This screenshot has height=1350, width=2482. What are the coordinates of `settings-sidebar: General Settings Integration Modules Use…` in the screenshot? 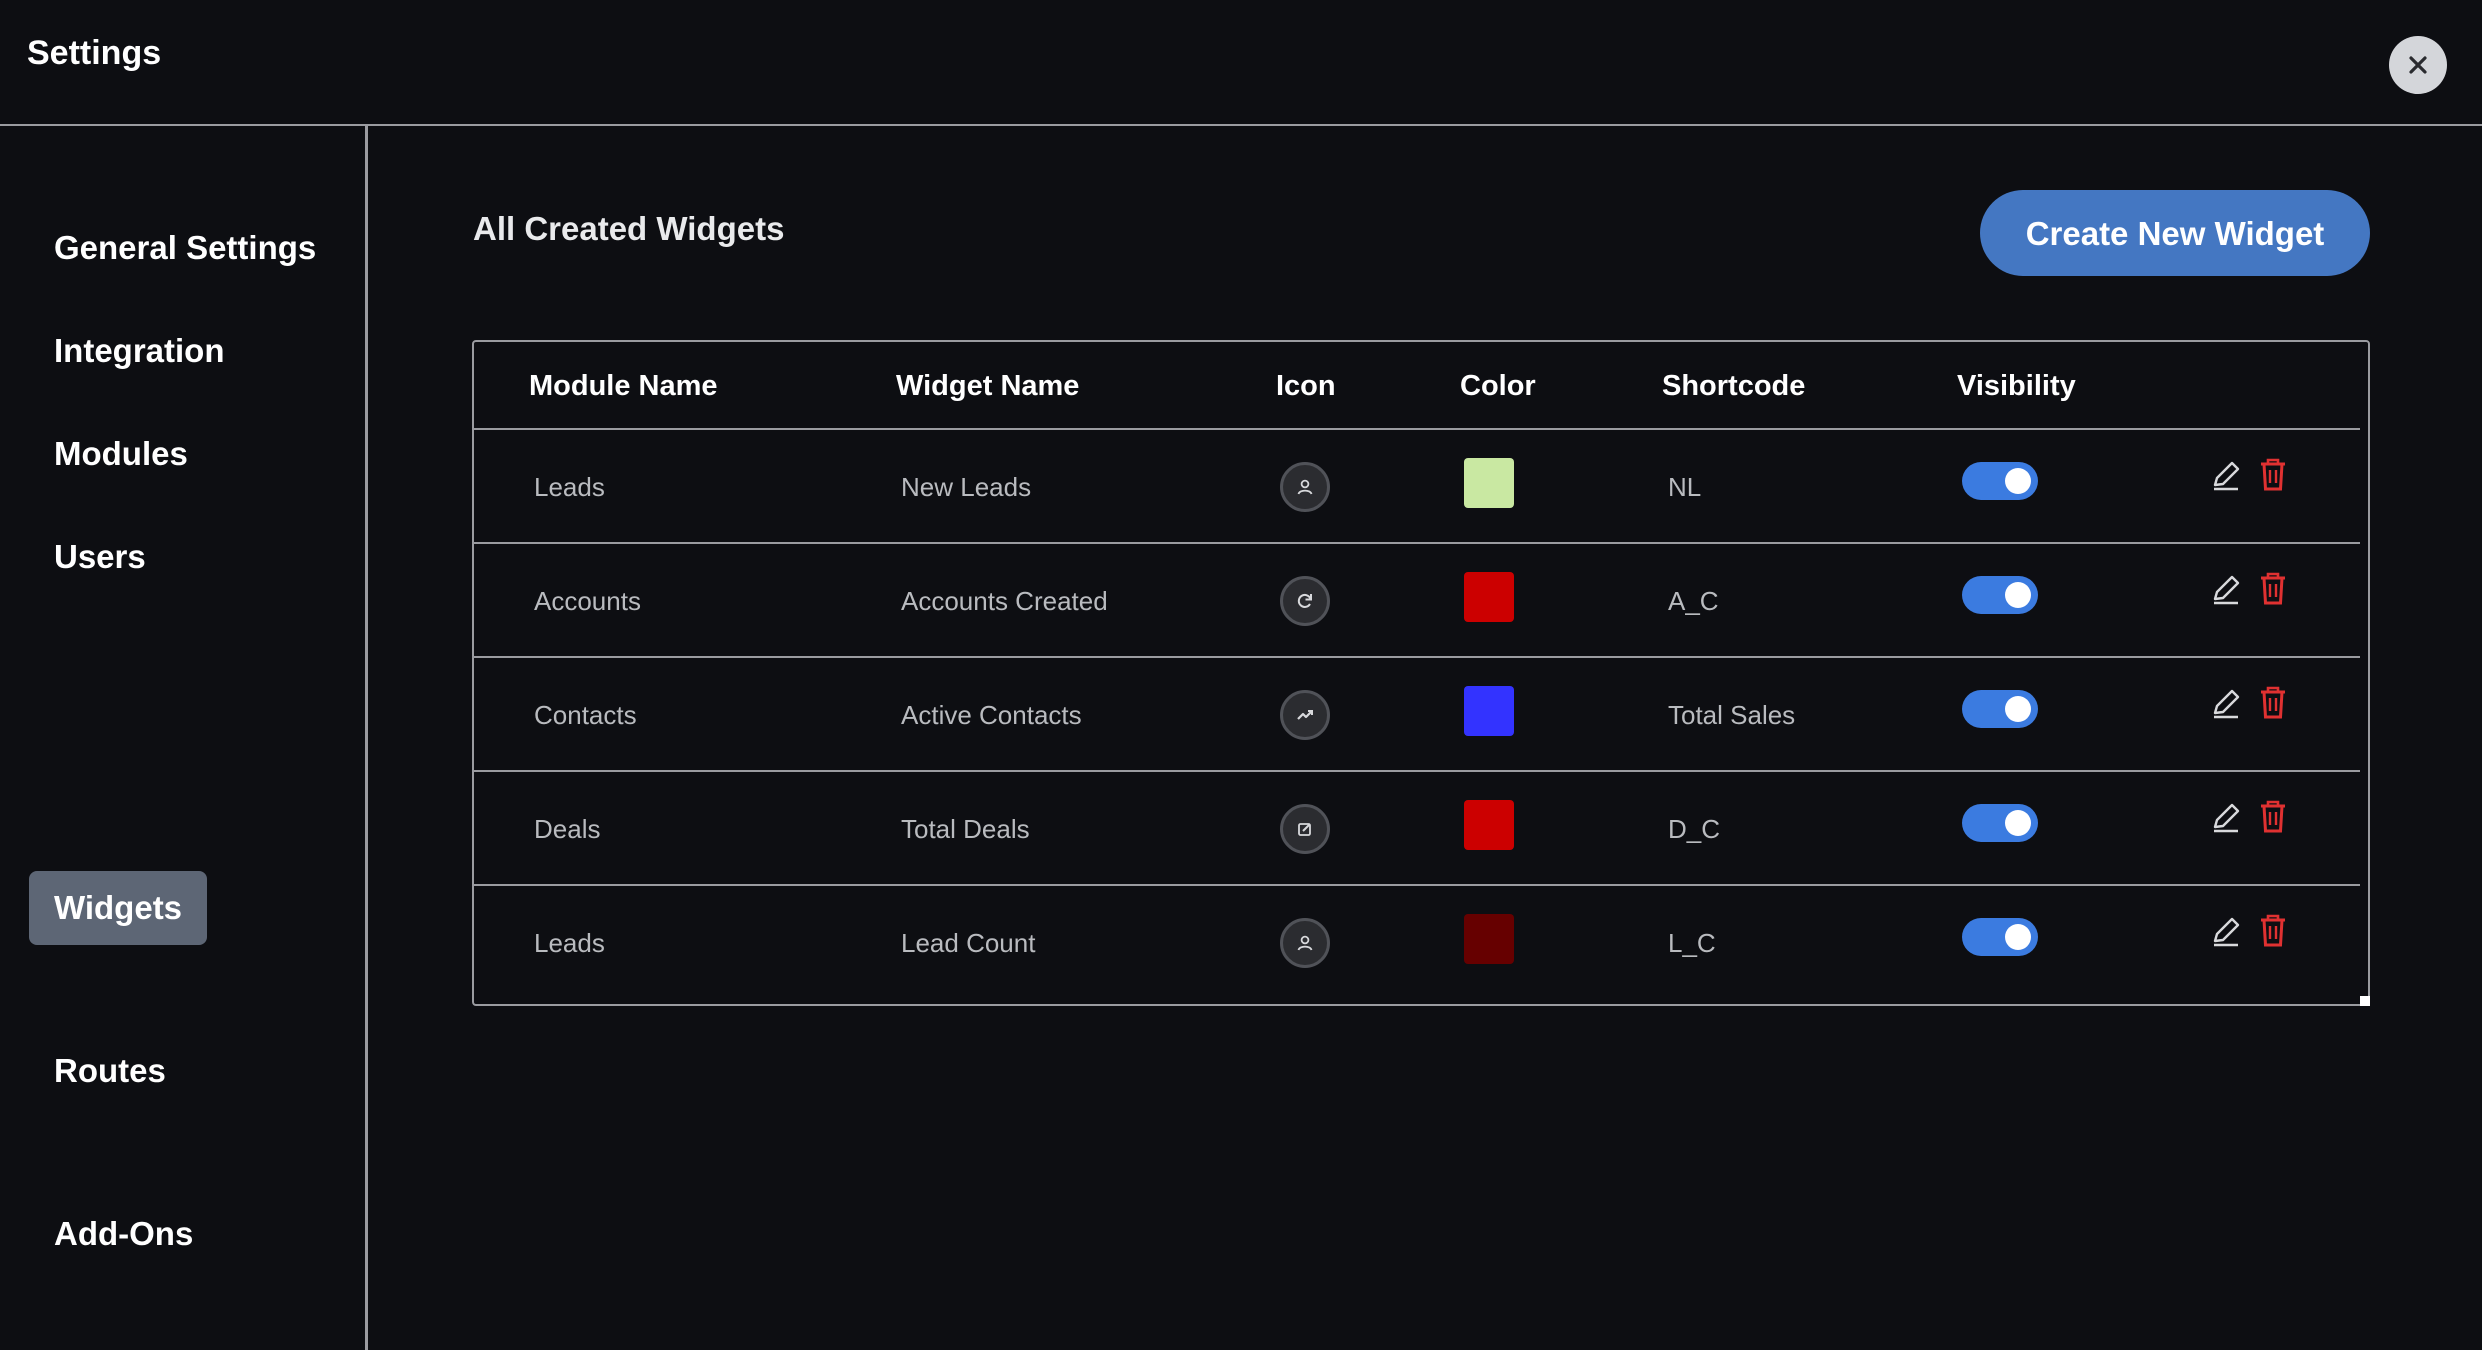 It's located at (184, 738).